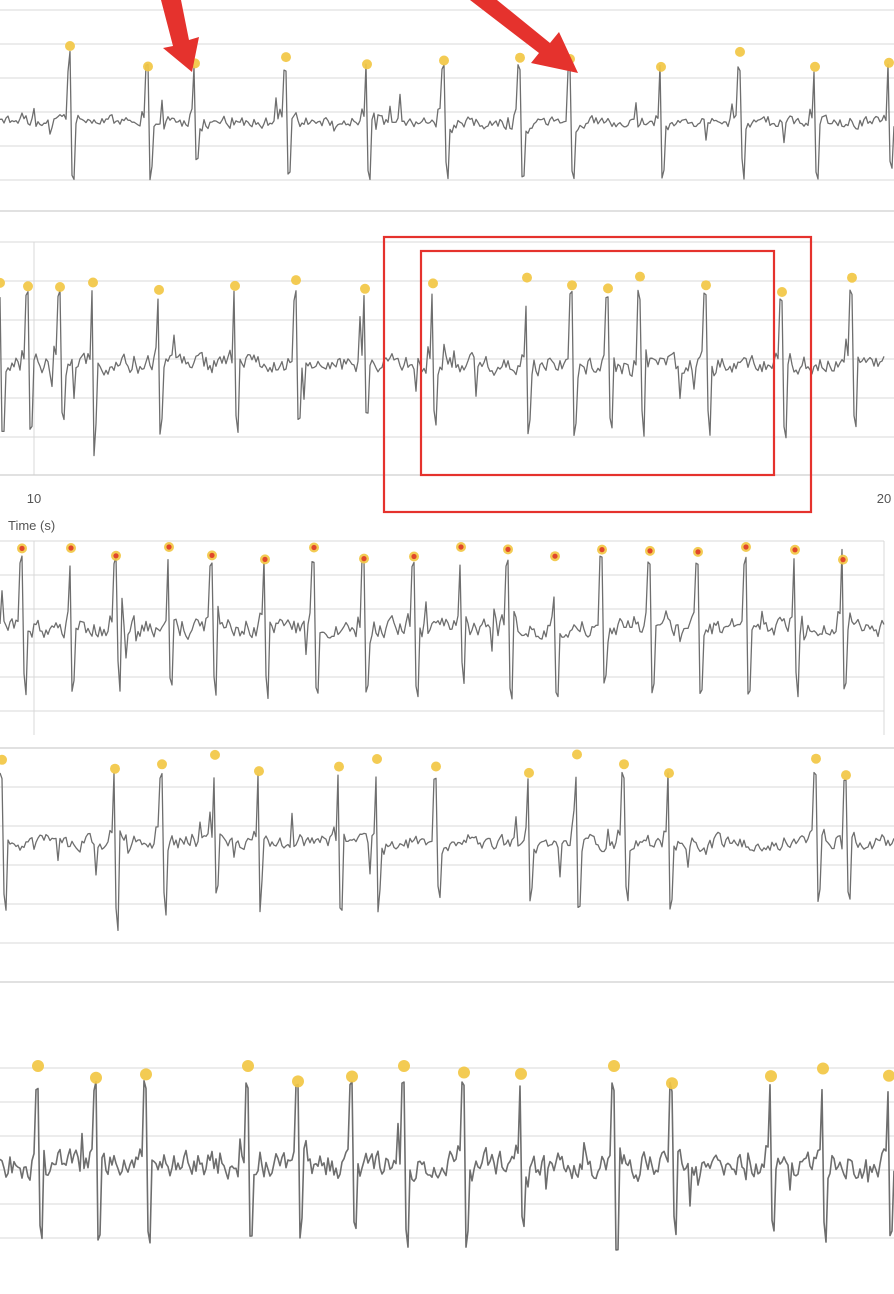  I want to click on panel-4-peak-markers, so click(425, 765).